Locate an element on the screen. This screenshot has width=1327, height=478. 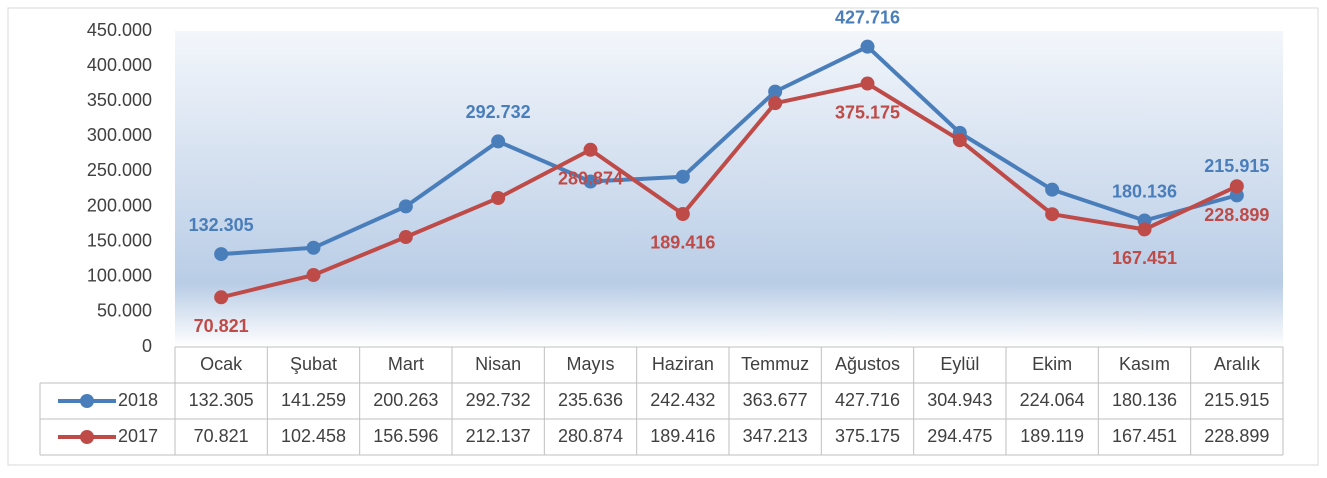
data-label: 132.305 is located at coordinates (221, 225).